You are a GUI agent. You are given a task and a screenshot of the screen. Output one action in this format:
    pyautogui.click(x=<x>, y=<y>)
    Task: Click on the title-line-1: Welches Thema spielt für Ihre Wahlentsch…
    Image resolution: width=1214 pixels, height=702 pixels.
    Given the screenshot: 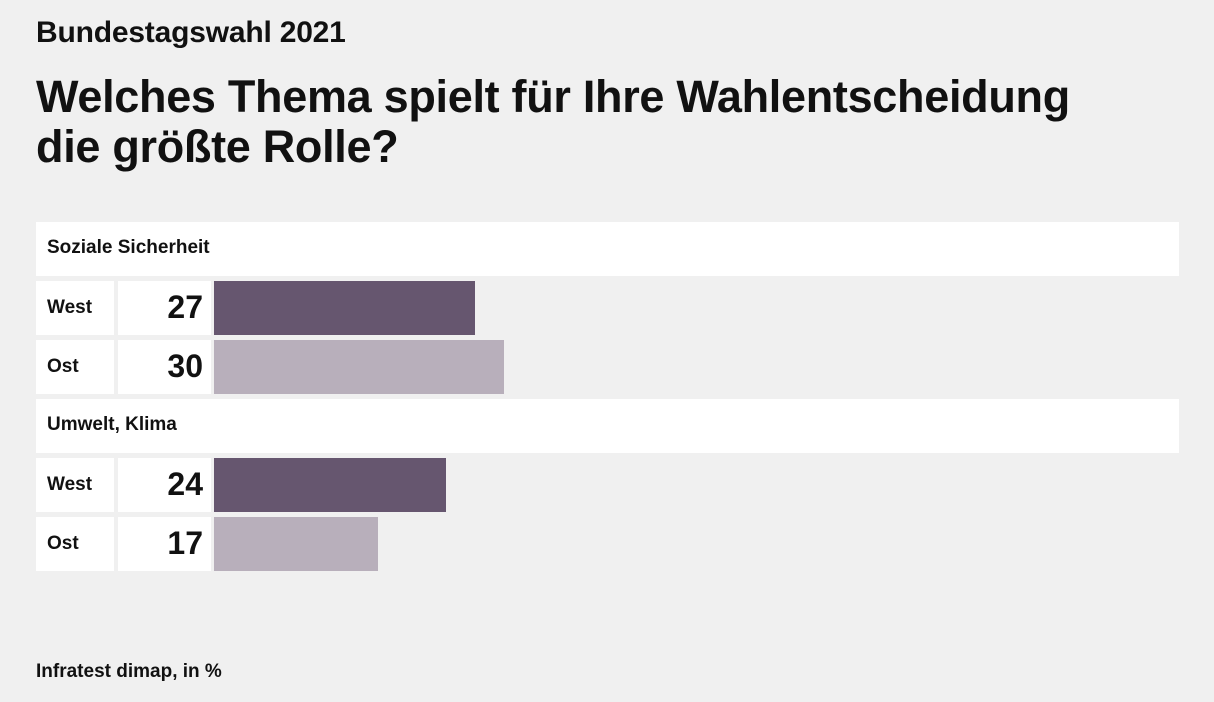 What is the action you would take?
    pyautogui.click(x=553, y=96)
    